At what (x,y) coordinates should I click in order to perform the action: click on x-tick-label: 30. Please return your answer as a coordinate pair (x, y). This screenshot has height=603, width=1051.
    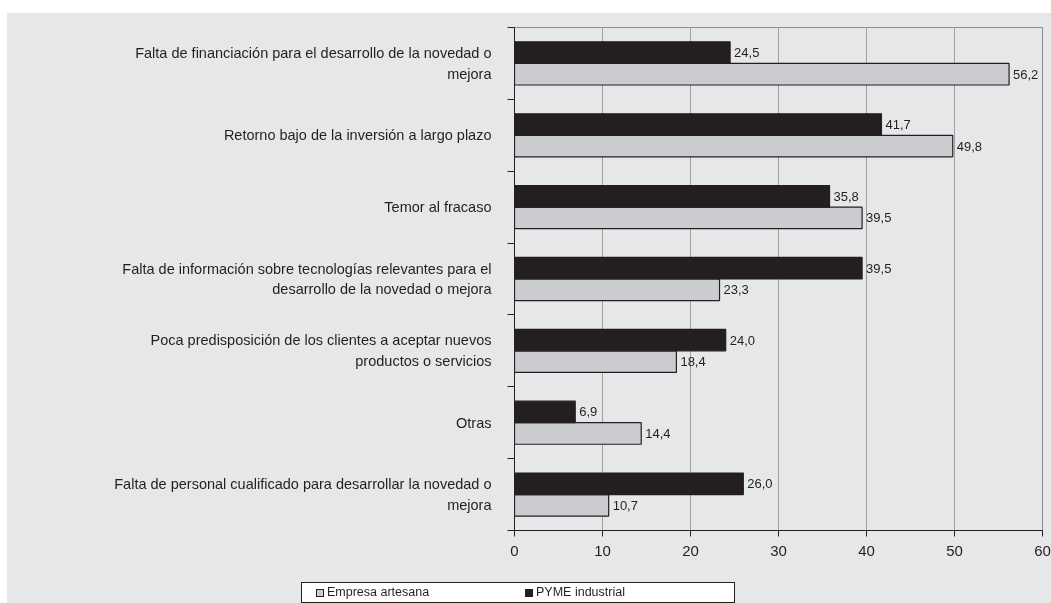
    Looking at the image, I should click on (778, 550).